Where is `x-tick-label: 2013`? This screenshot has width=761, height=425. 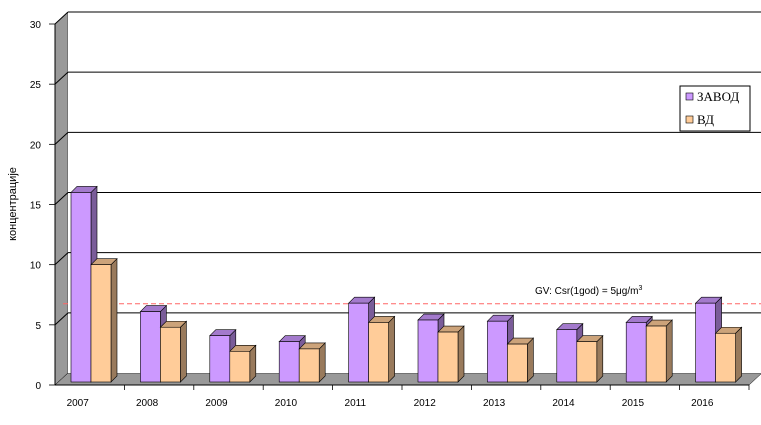
x-tick-label: 2013 is located at coordinates (494, 403).